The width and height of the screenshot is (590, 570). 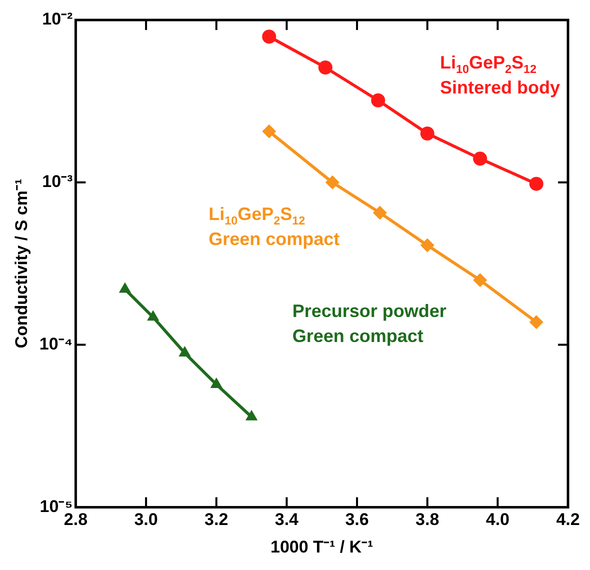 I want to click on x-tick-label: 3.2, so click(x=216, y=520).